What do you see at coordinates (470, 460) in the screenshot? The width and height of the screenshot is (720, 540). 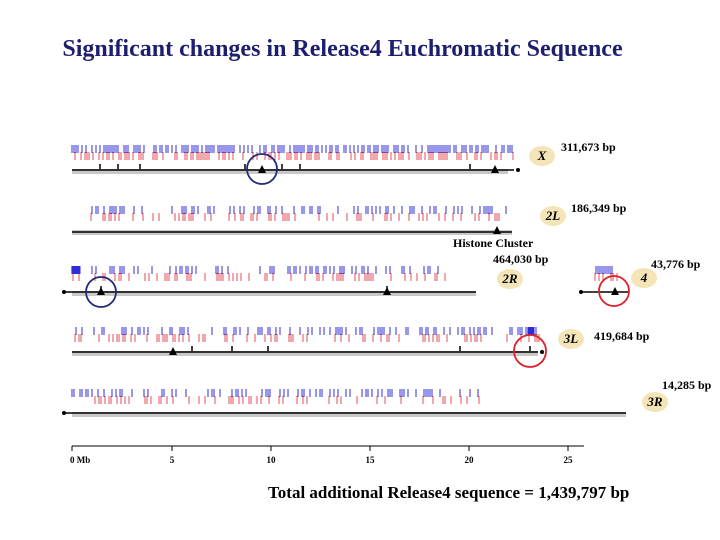 I see `axis-label-20: 20` at bounding box center [470, 460].